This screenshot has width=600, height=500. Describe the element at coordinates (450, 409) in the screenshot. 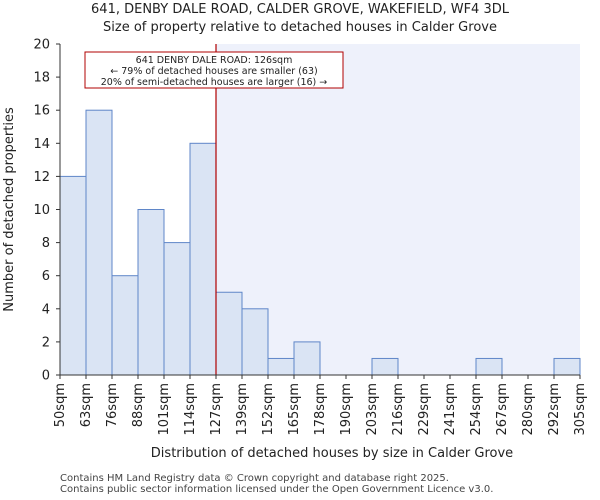

I see `x-tick-label: 241sqm` at that location.